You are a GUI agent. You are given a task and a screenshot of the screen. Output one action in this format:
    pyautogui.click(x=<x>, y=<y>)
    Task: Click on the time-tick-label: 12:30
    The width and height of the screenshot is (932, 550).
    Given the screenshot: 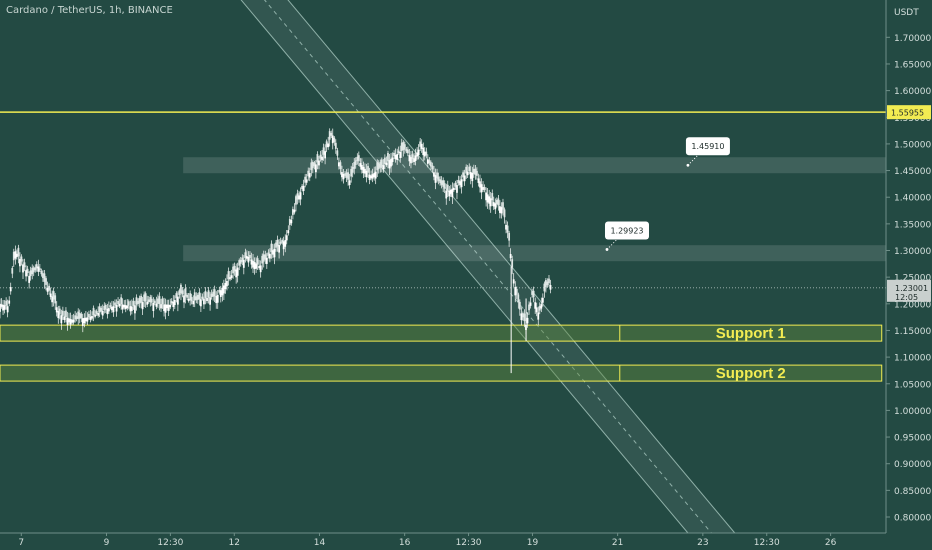 What is the action you would take?
    pyautogui.click(x=170, y=543)
    